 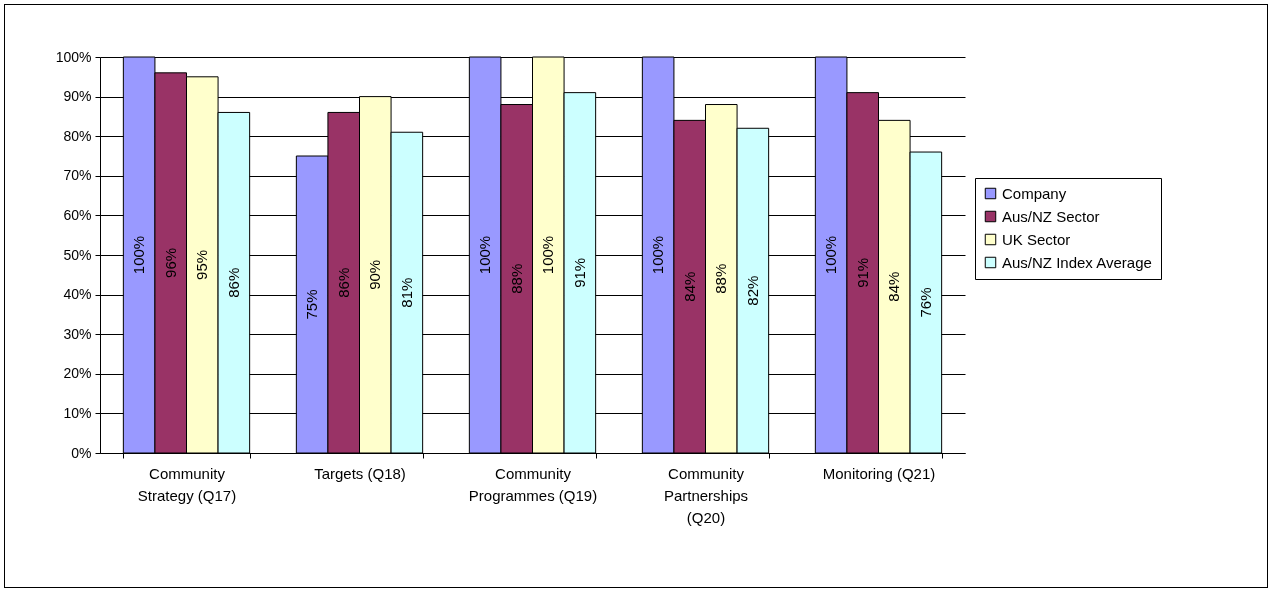 What do you see at coordinates (77, 96) in the screenshot?
I see `y-tick-label: 90%` at bounding box center [77, 96].